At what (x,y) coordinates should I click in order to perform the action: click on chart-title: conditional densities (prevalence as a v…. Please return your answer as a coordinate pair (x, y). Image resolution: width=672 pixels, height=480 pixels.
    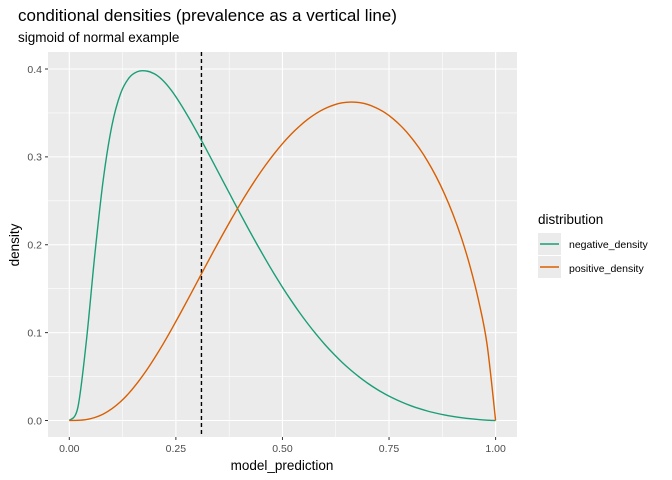
    Looking at the image, I should click on (207, 15).